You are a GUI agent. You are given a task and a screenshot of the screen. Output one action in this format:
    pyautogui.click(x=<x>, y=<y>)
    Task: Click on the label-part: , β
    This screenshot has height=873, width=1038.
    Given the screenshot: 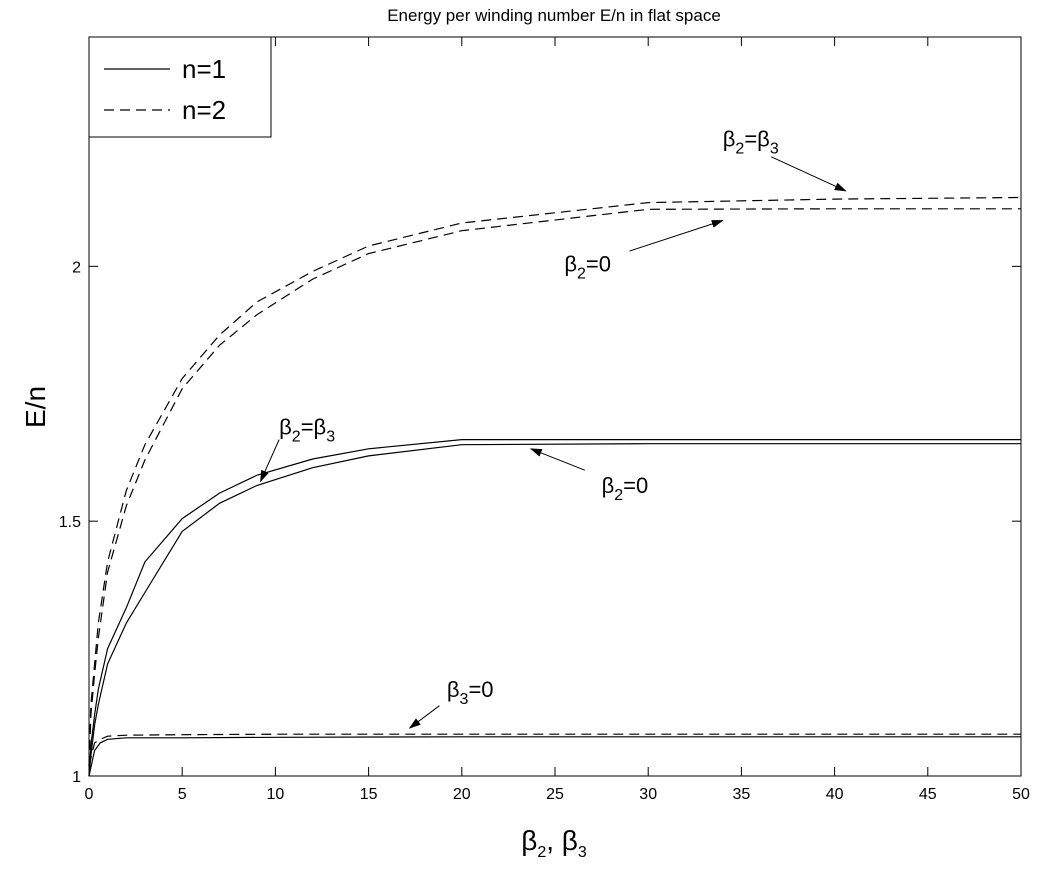 What is the action you would take?
    pyautogui.click(x=562, y=840)
    